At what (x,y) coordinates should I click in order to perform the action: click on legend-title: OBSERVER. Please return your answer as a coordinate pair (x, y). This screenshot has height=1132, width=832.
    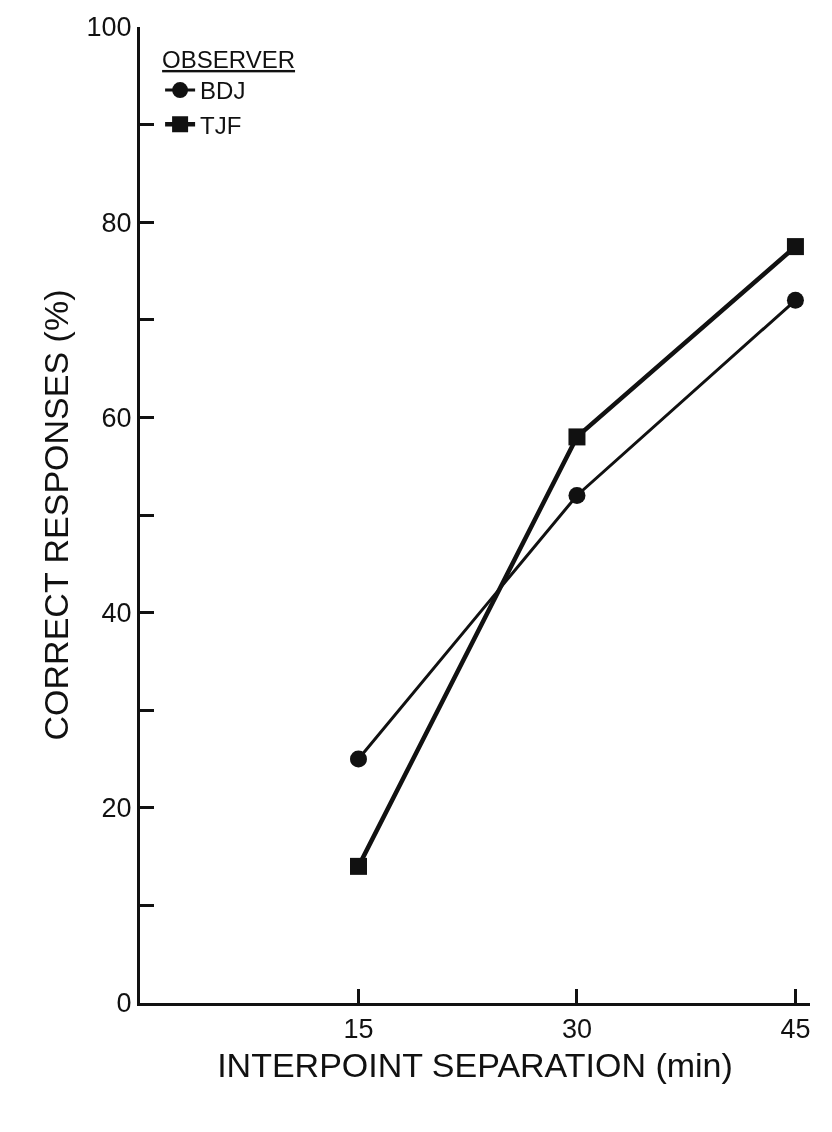
    Looking at the image, I should click on (229, 59).